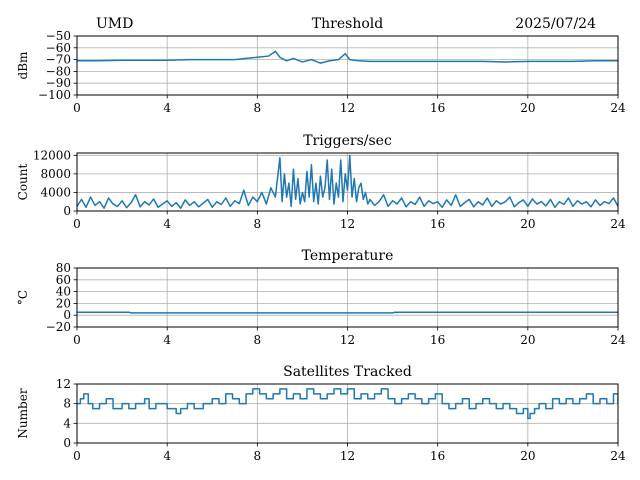  Describe the element at coordinates (55, 192) in the screenshot. I see `y-tick-label: 4000` at that location.